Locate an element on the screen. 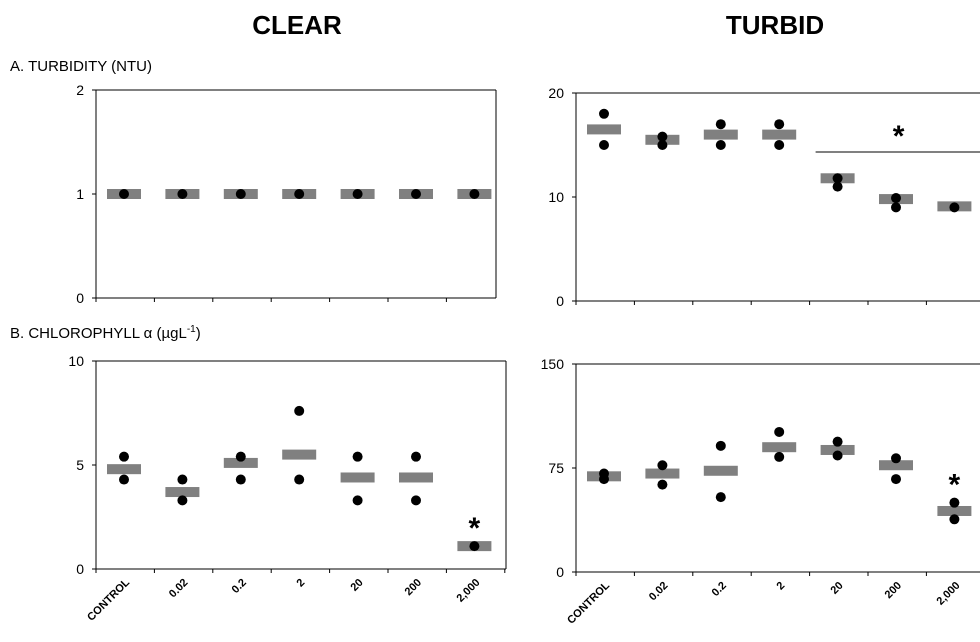 The height and width of the screenshot is (642, 980). section-a-label: A. TURBIDITY (NTU) is located at coordinates (81, 66).